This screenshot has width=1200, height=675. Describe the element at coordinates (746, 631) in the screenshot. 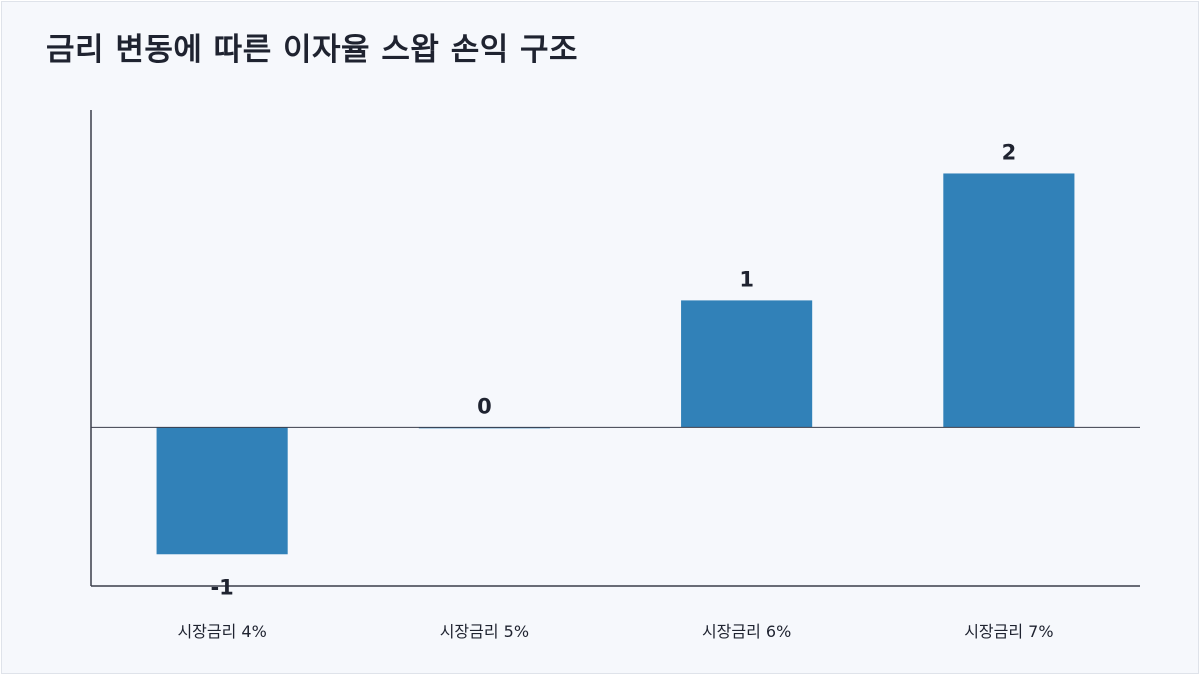

I see `x-tick-label-3: 시장금리 6%` at that location.